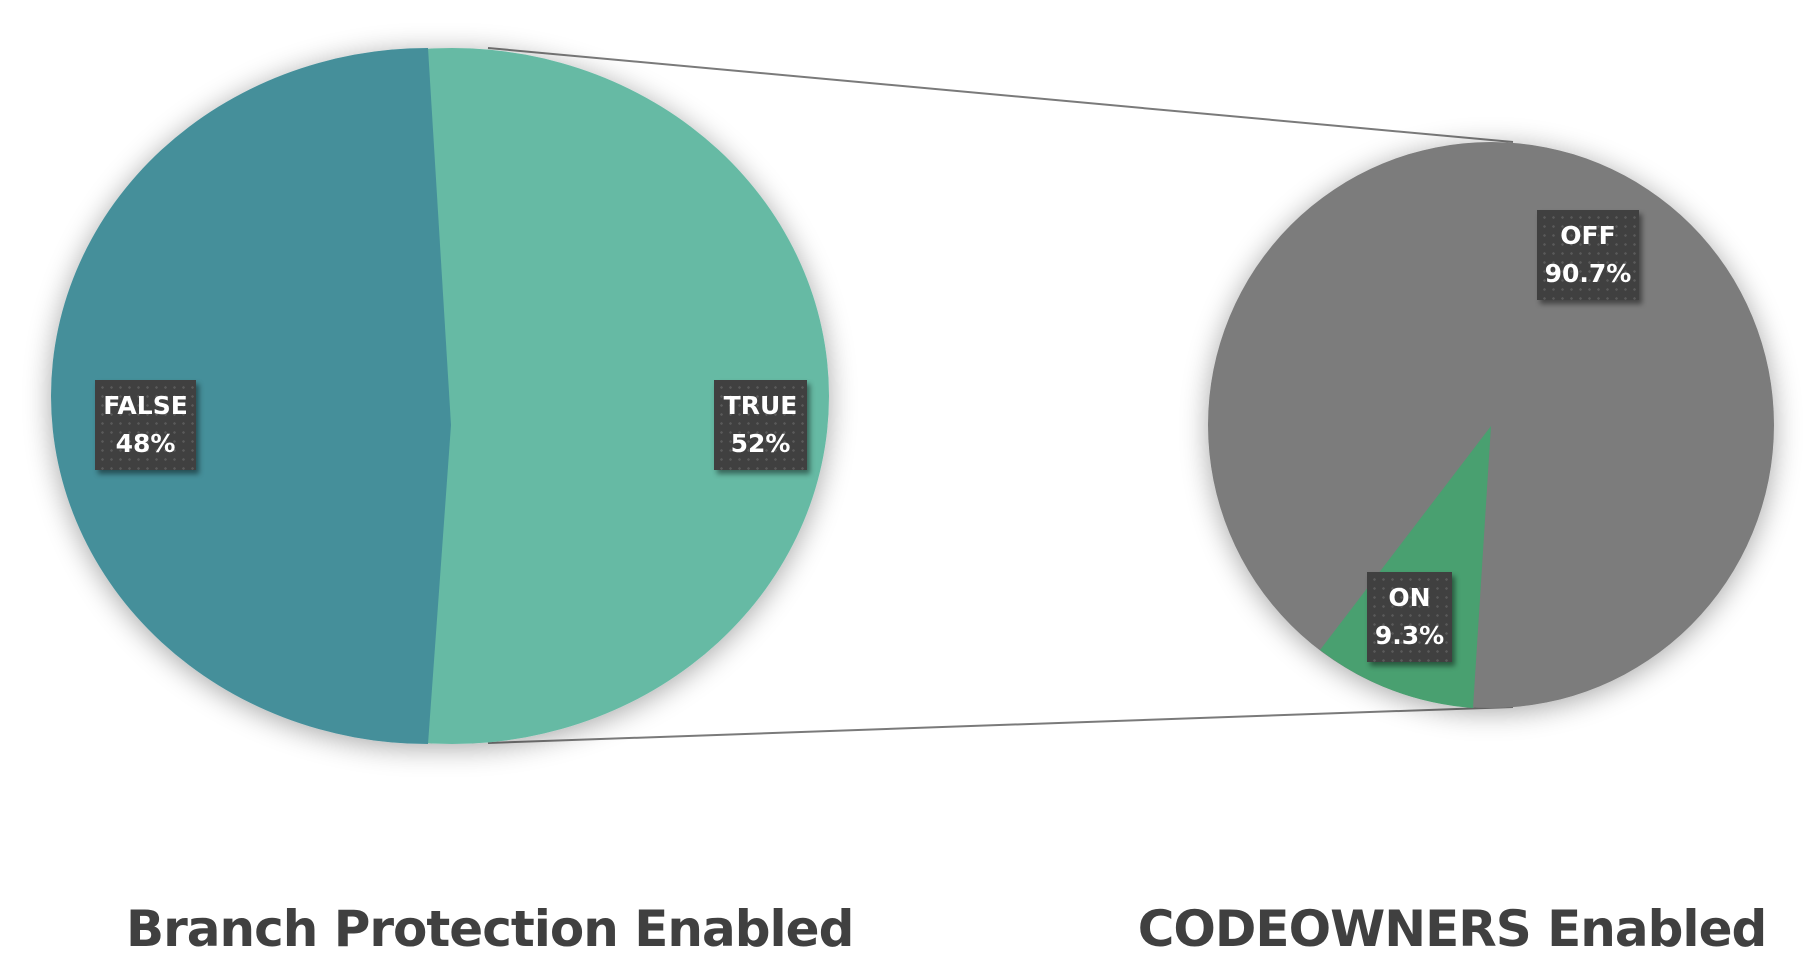 This screenshot has width=1814, height=972. What do you see at coordinates (760, 405) in the screenshot?
I see `label-true-name: TRUE` at bounding box center [760, 405].